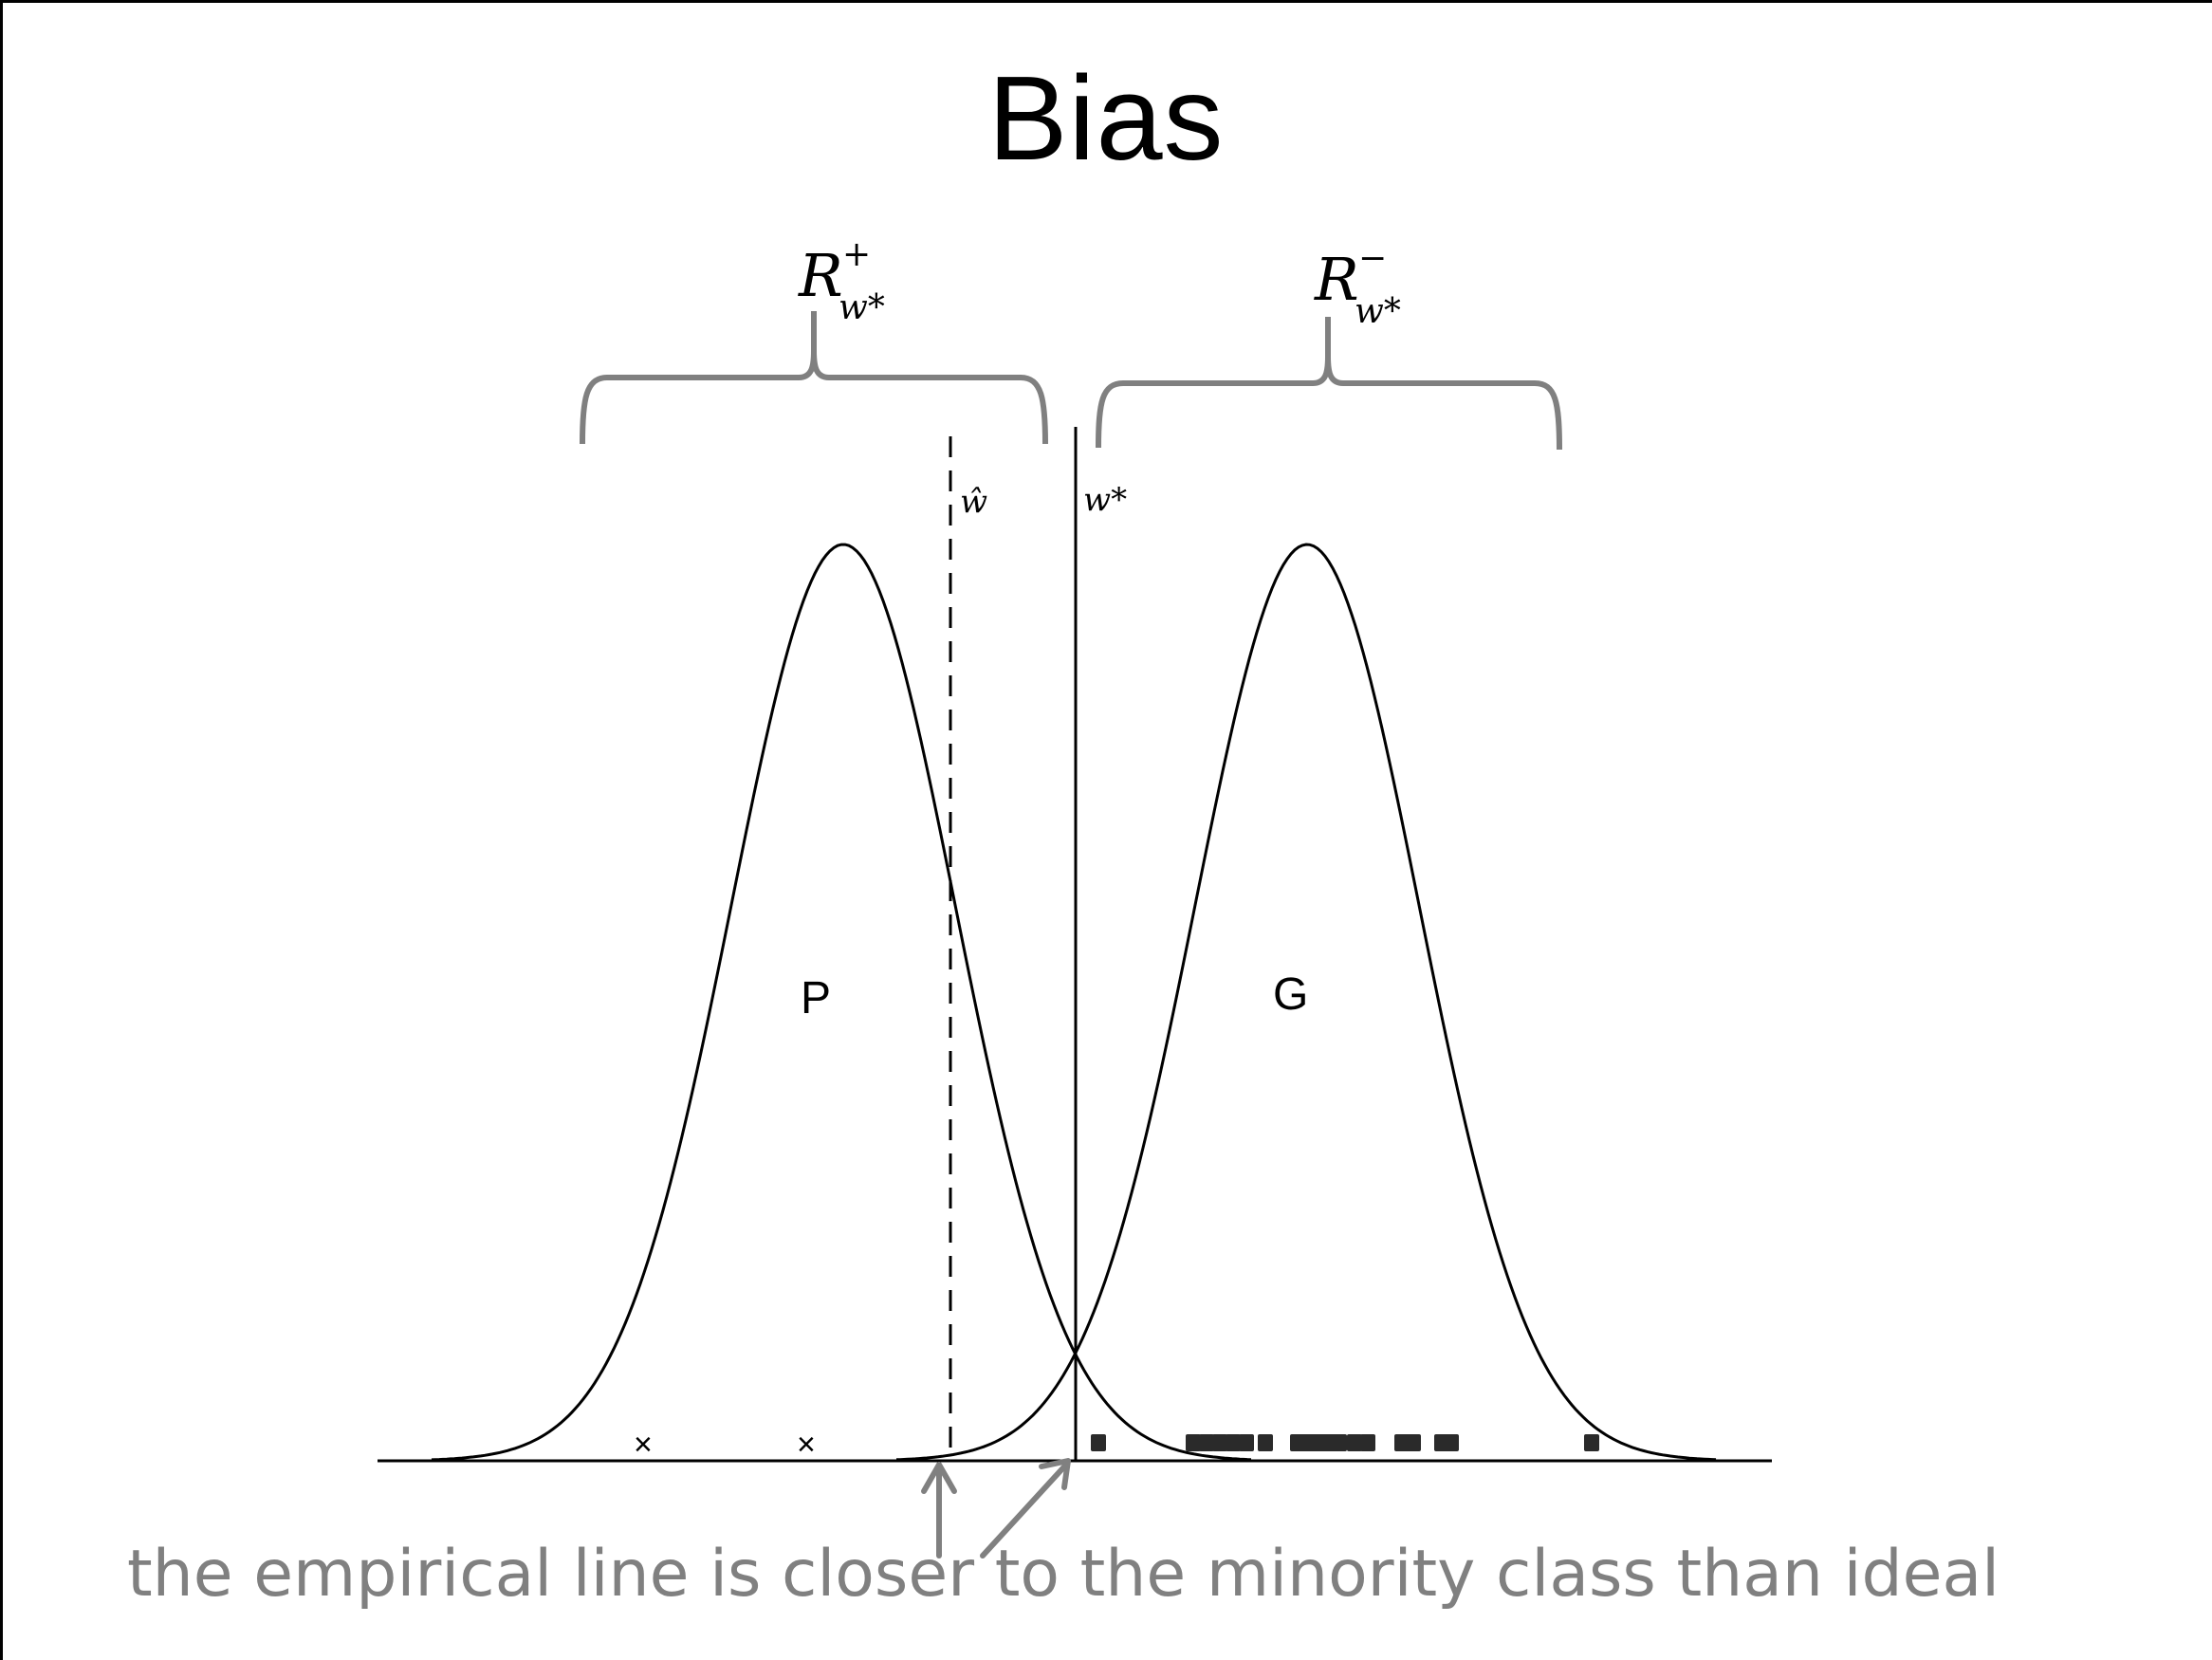 This screenshot has height=1660, width=2212. Describe the element at coordinates (820, 276) in the screenshot. I see `positive-region-label: R` at that location.